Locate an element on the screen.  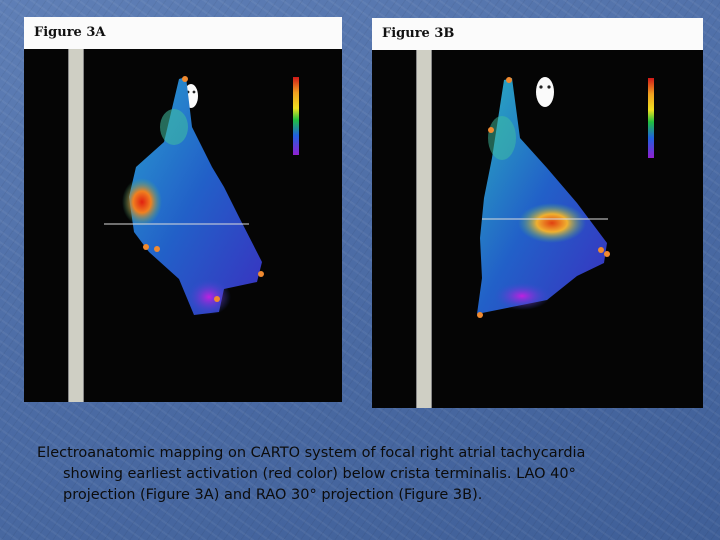
figure-3a-header: Figure 3A is located at coordinates (183, 33).